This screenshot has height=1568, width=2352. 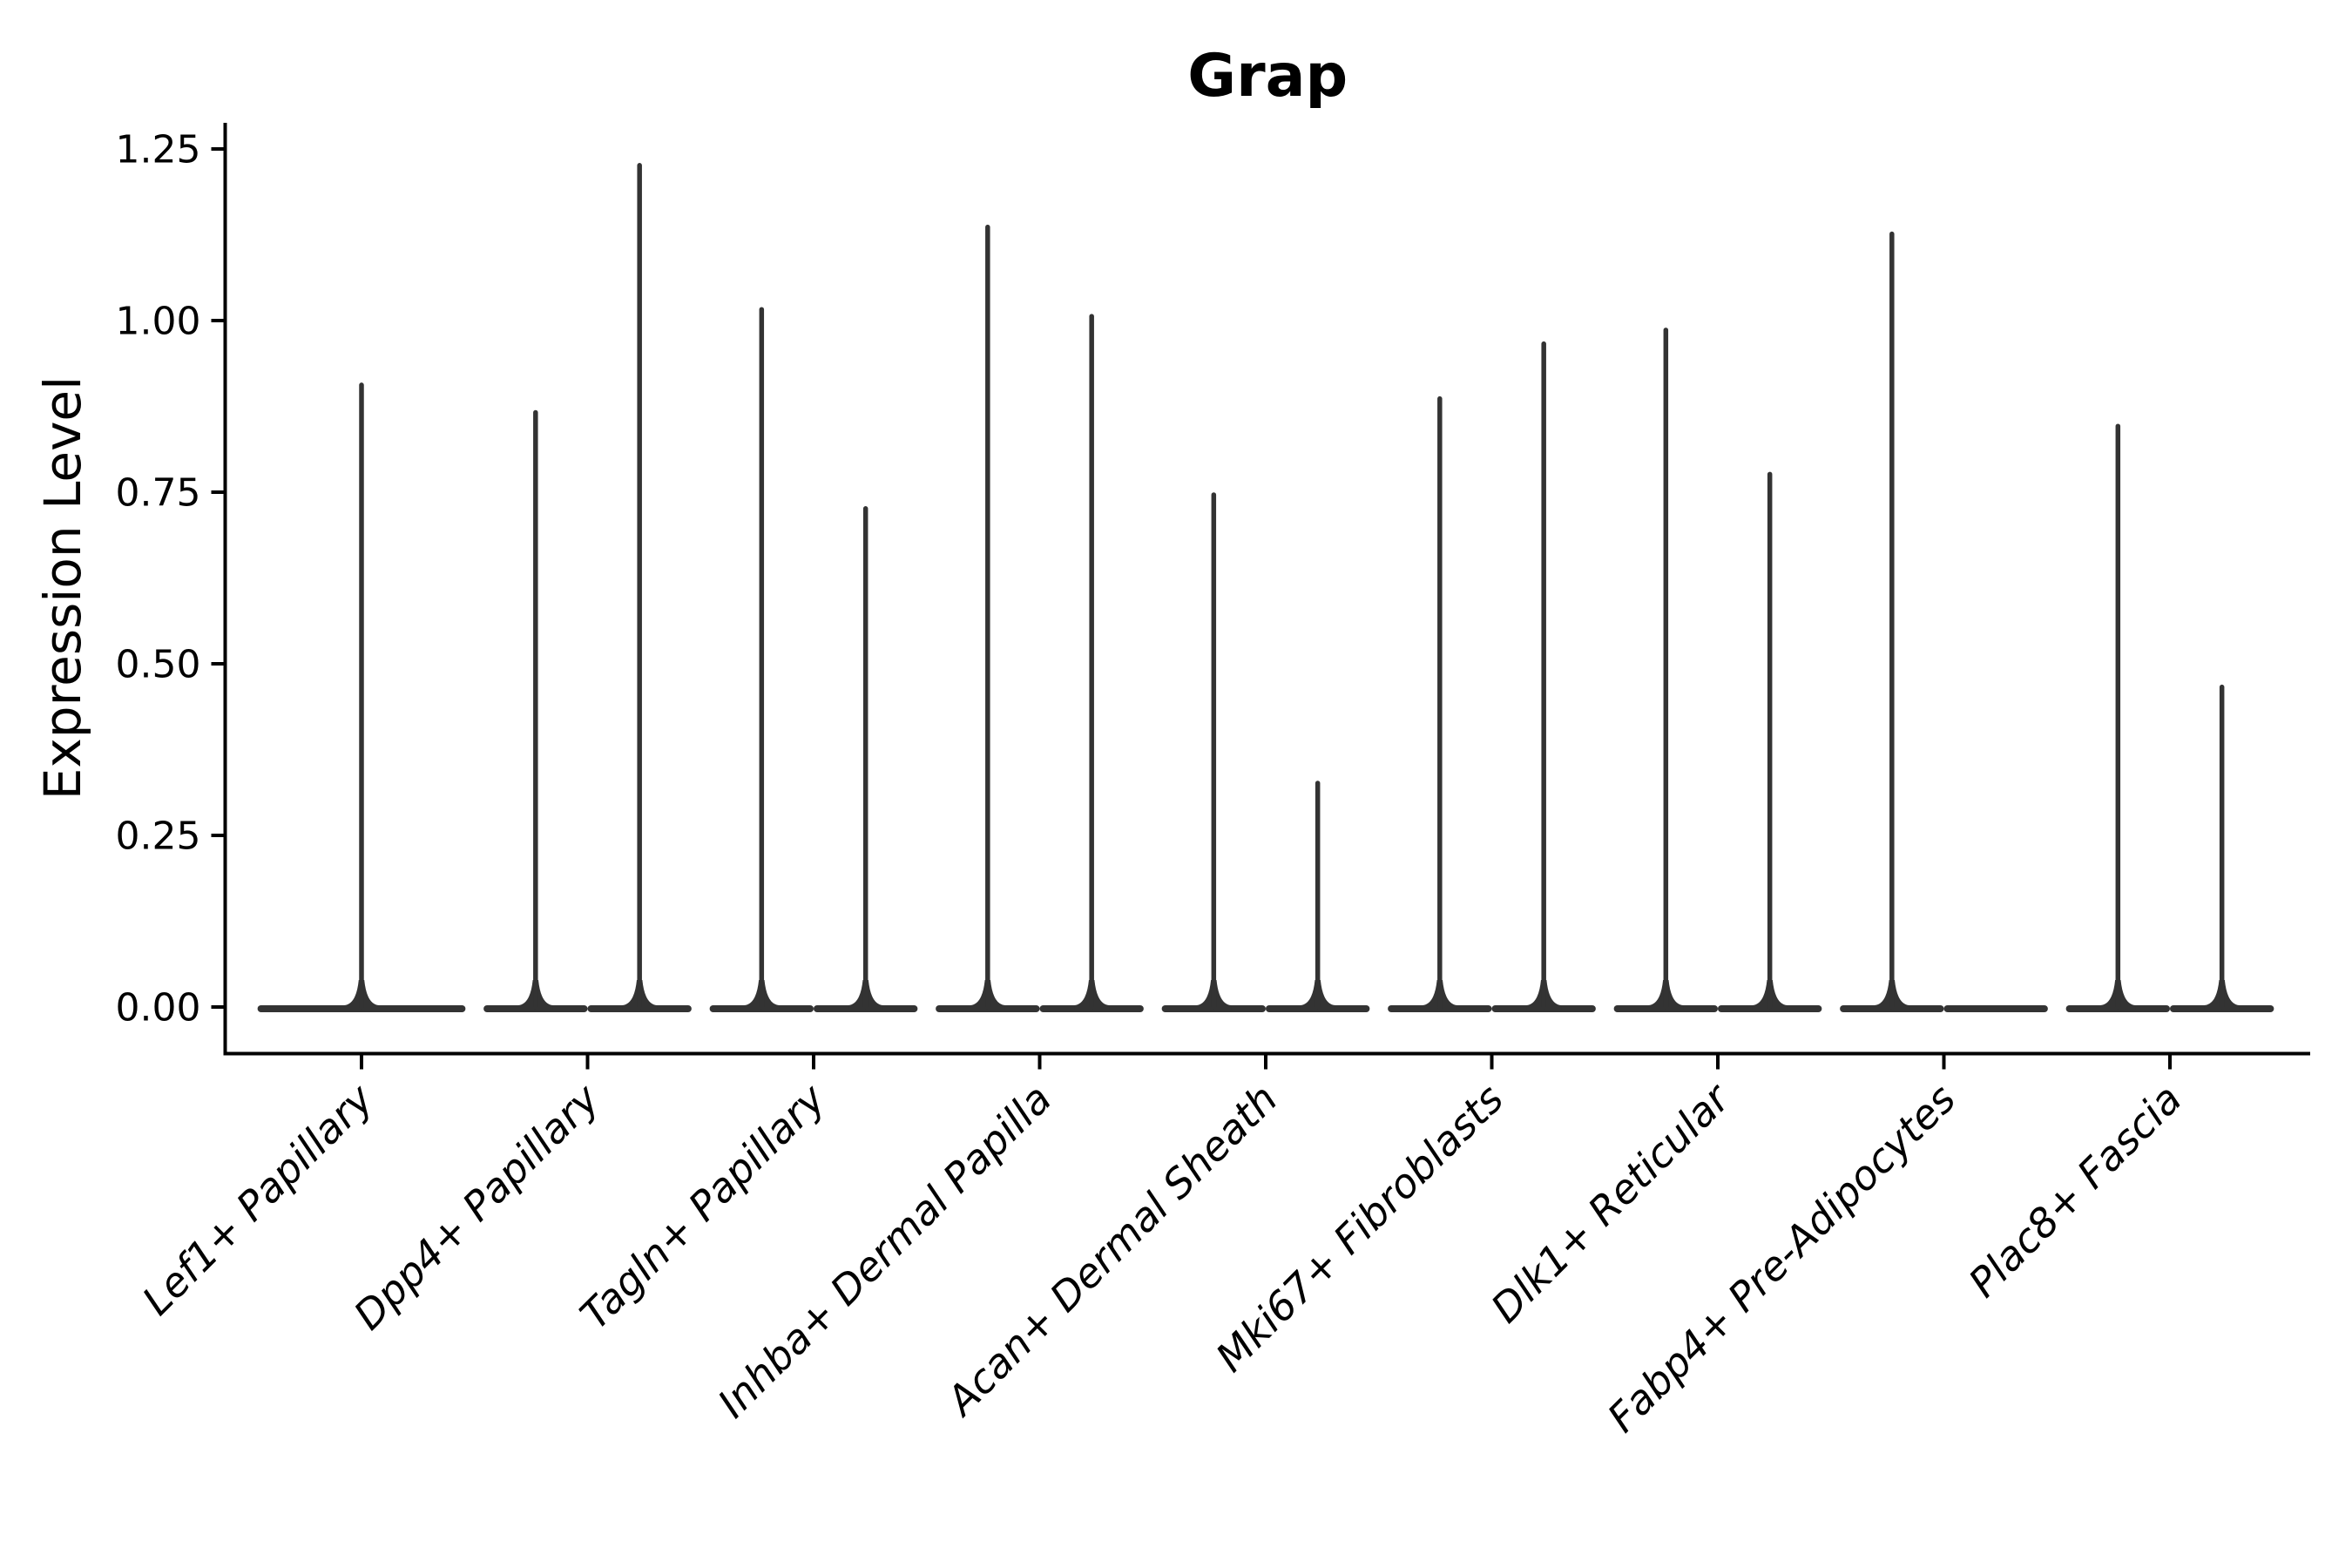 What do you see at coordinates (703, 1207) in the screenshot?
I see `x-tick-label: Tagln+ Papillary` at bounding box center [703, 1207].